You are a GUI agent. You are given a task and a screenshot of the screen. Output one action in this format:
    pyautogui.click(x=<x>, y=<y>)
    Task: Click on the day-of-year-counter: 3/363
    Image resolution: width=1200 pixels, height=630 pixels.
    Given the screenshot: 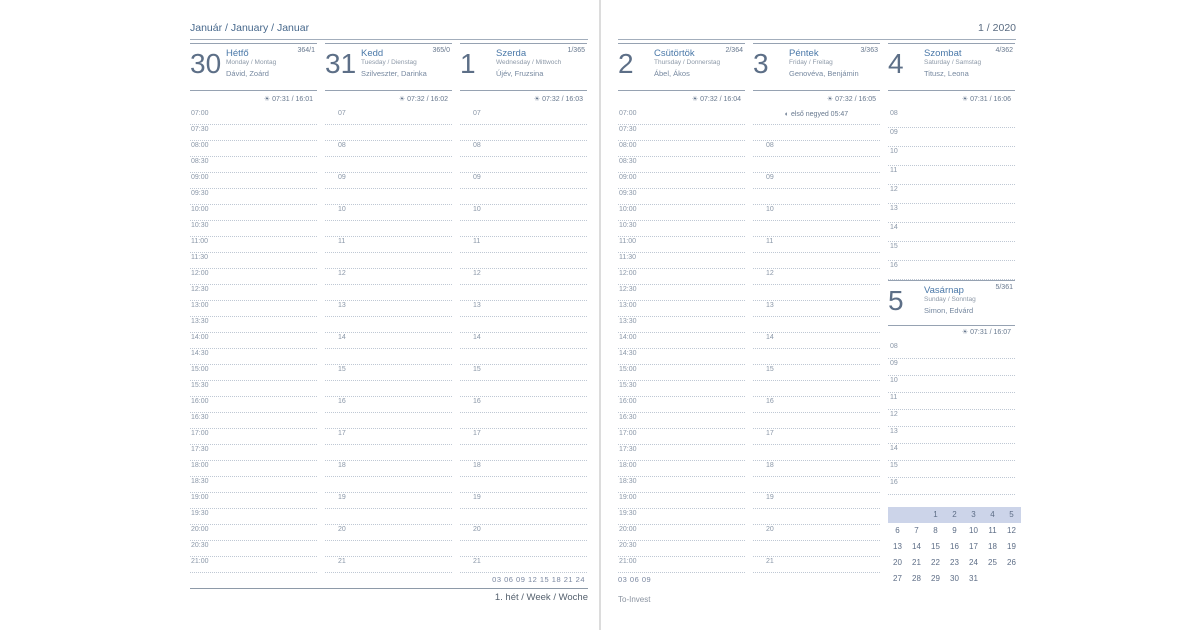 What is the action you would take?
    pyautogui.click(x=869, y=50)
    